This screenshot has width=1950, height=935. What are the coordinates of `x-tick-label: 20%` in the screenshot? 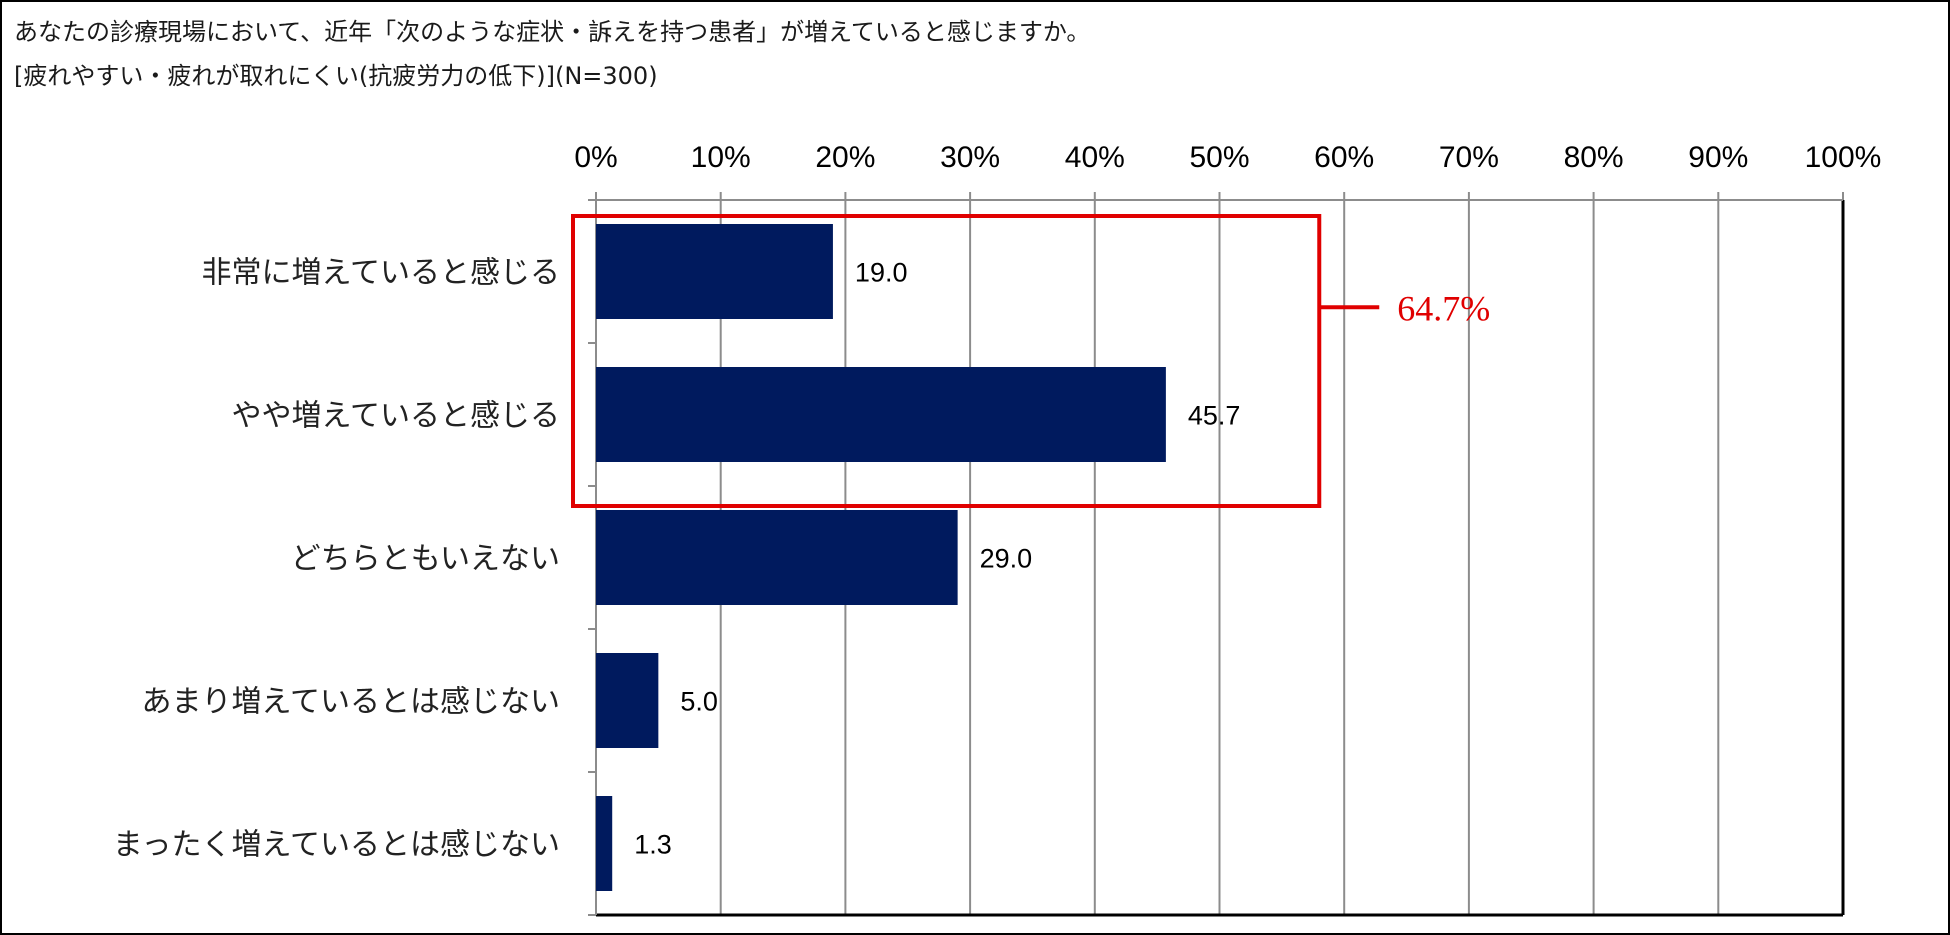 It's located at (845, 157).